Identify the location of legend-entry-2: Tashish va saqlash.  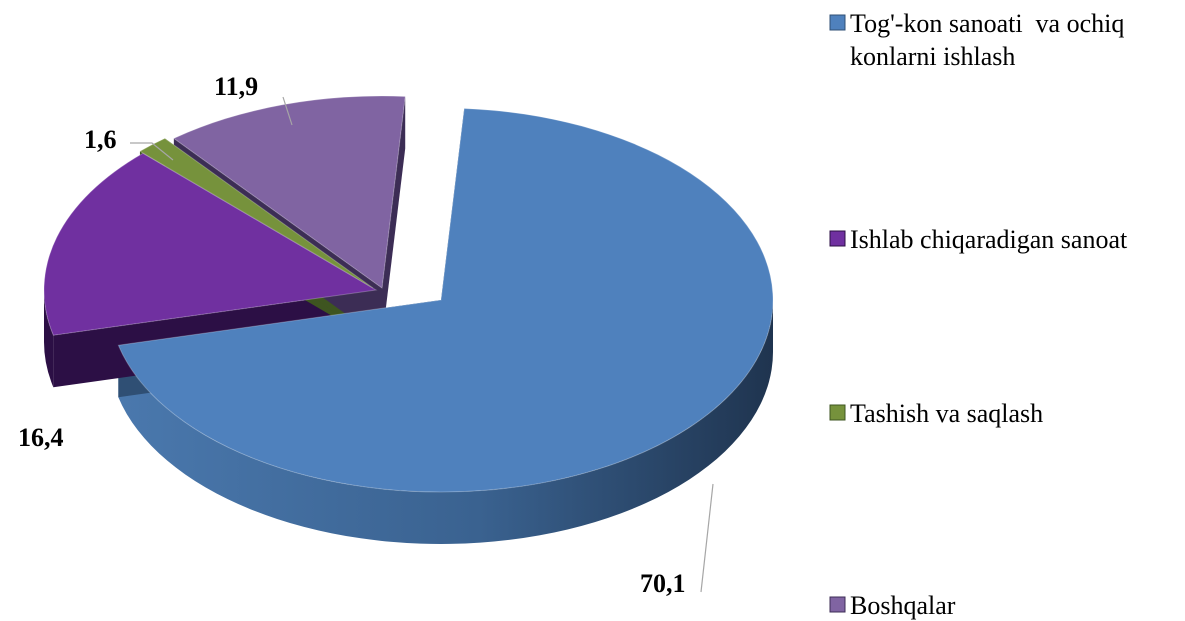
(936, 413).